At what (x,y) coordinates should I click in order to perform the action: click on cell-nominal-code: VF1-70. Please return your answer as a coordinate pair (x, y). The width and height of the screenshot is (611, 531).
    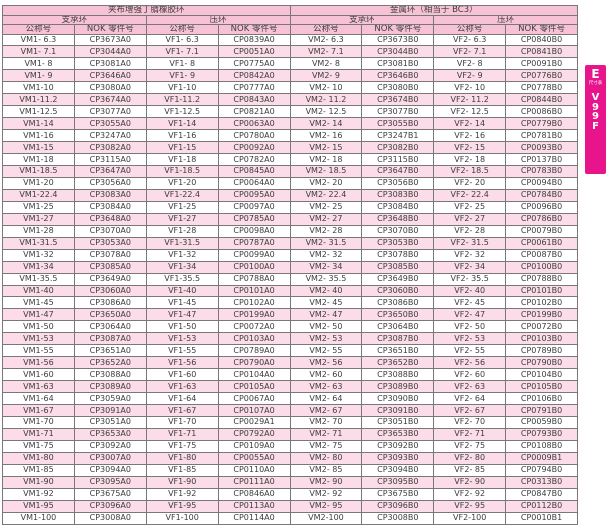
    Looking at the image, I should click on (182, 422).